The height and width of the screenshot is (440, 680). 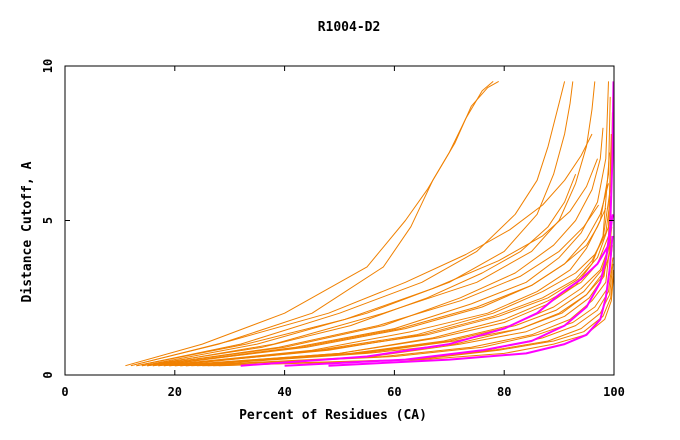 I want to click on x-tick-label: 100, so click(x=614, y=392).